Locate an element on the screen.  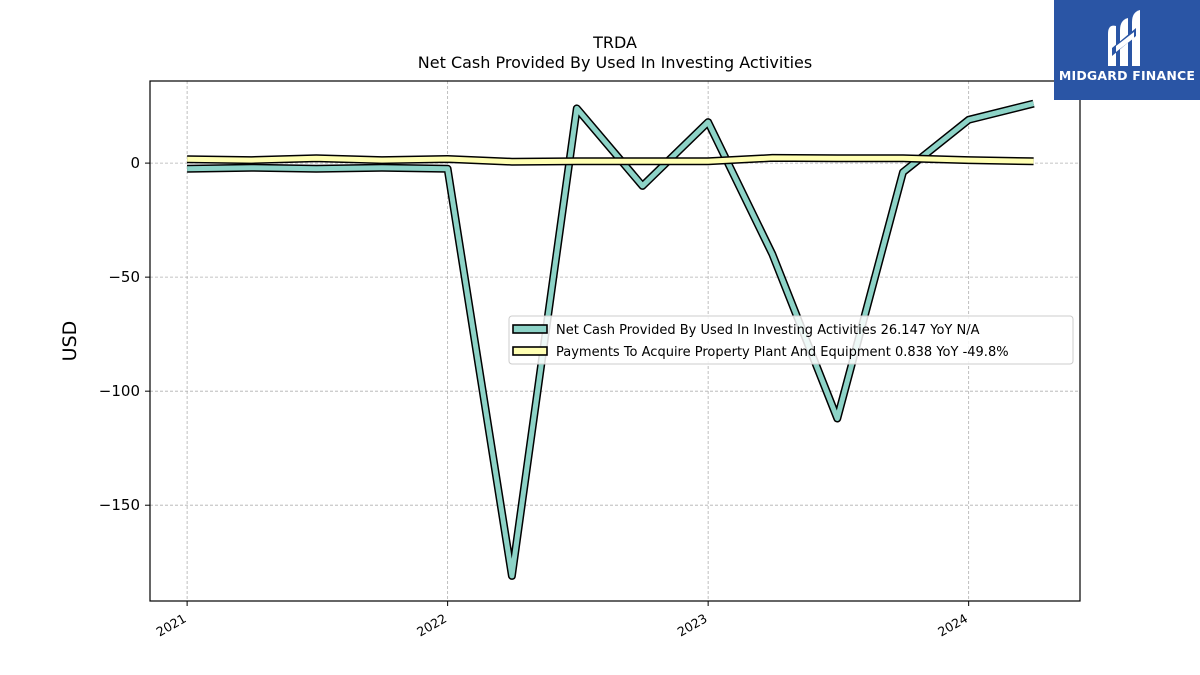
series-2-stroke is located at coordinates (610, 160).